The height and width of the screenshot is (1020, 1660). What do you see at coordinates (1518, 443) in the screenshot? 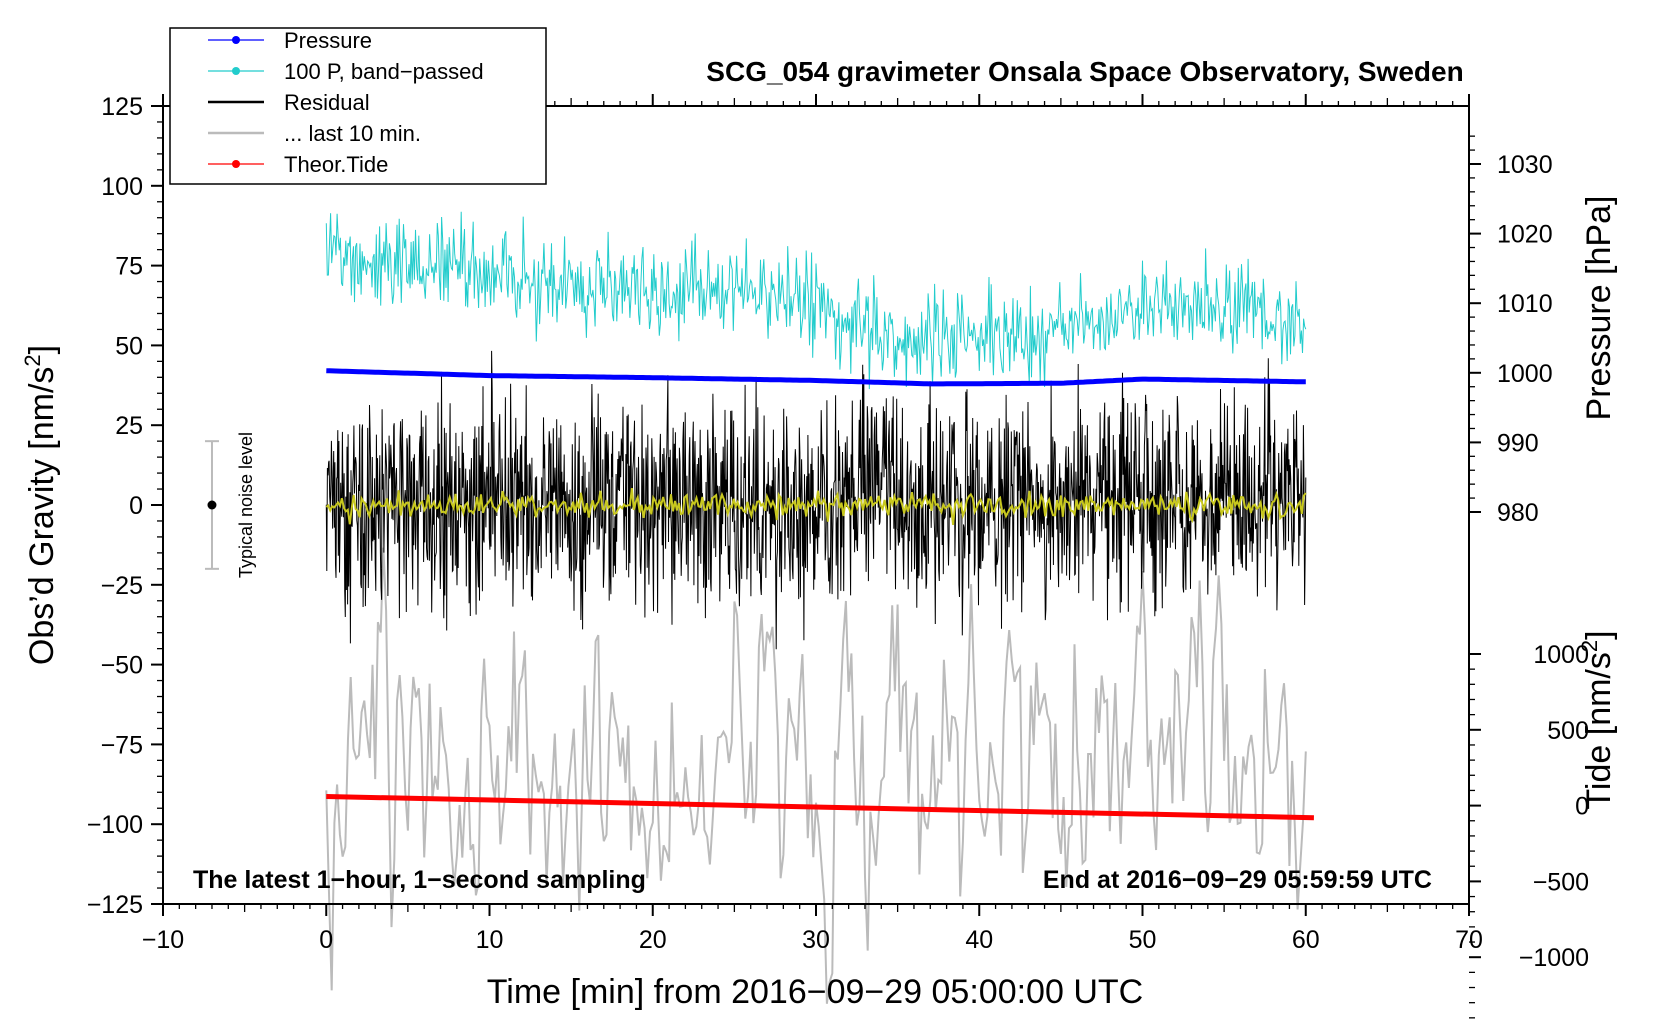
I see `pressure-tick-label: 990` at bounding box center [1518, 443].